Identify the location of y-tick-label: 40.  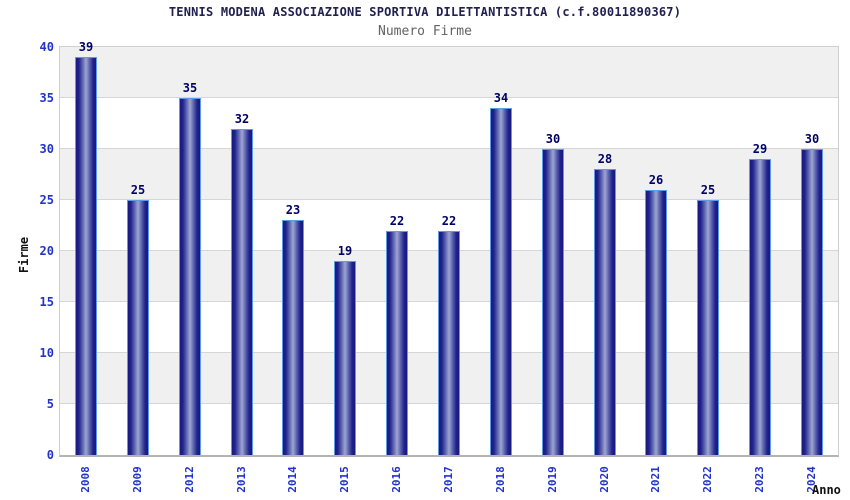
(46, 47).